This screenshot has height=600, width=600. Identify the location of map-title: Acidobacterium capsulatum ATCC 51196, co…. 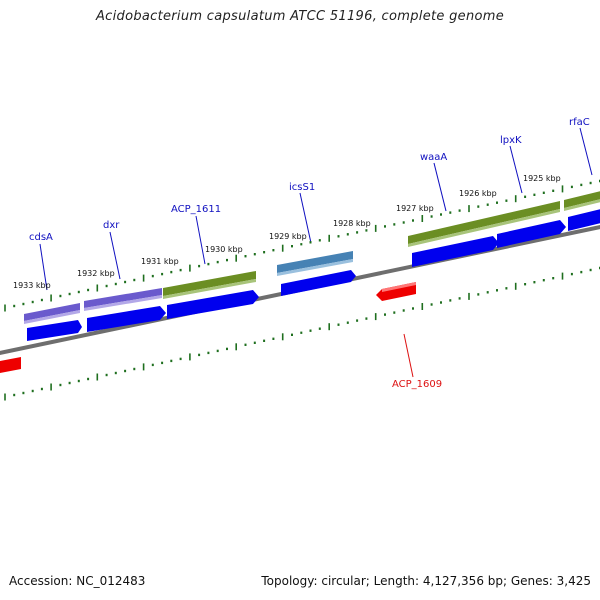
(300, 16).